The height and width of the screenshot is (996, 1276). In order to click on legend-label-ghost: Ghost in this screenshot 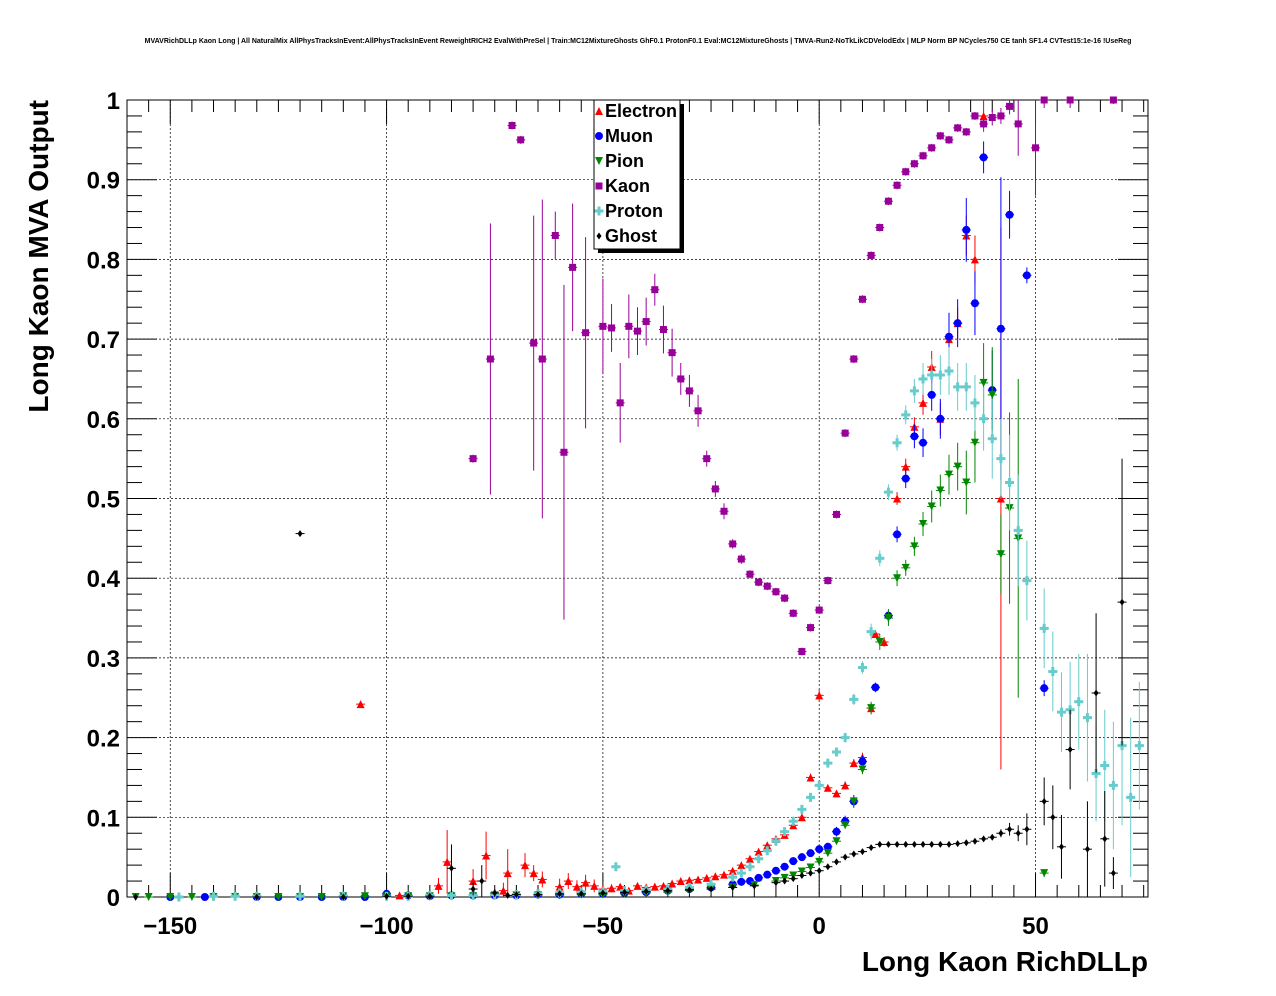, I will do `click(631, 236)`.